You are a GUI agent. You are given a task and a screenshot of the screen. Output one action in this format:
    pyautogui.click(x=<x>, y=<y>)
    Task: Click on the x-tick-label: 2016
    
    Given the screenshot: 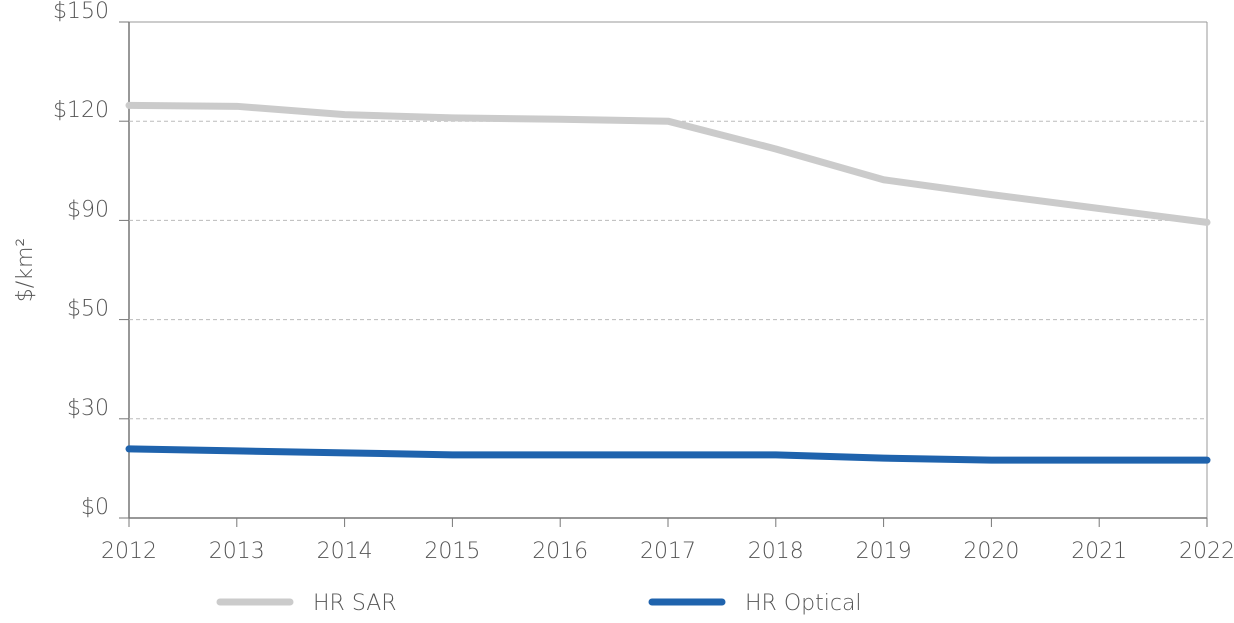 What is the action you would take?
    pyautogui.click(x=560, y=551)
    